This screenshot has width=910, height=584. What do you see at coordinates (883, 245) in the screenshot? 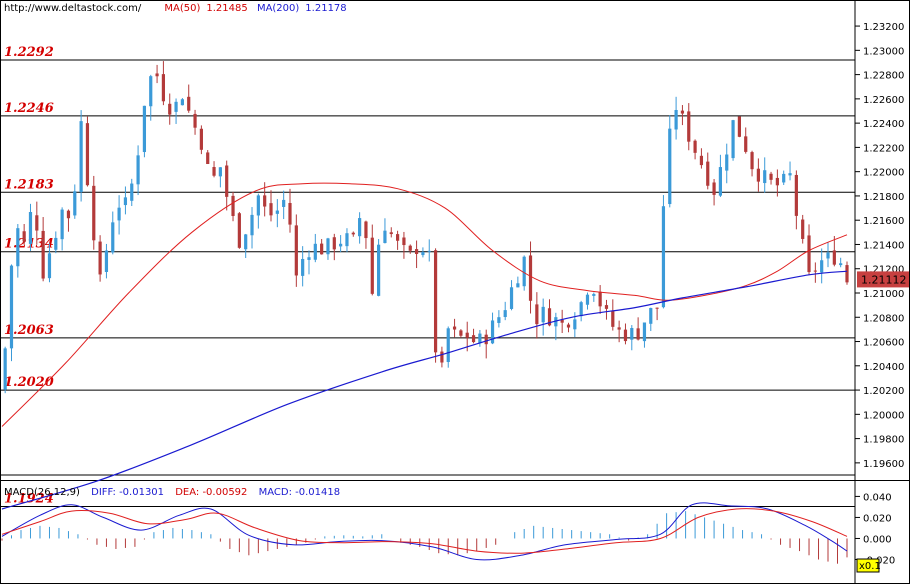
I see `price-tick-label: 1.21400` at bounding box center [883, 245].